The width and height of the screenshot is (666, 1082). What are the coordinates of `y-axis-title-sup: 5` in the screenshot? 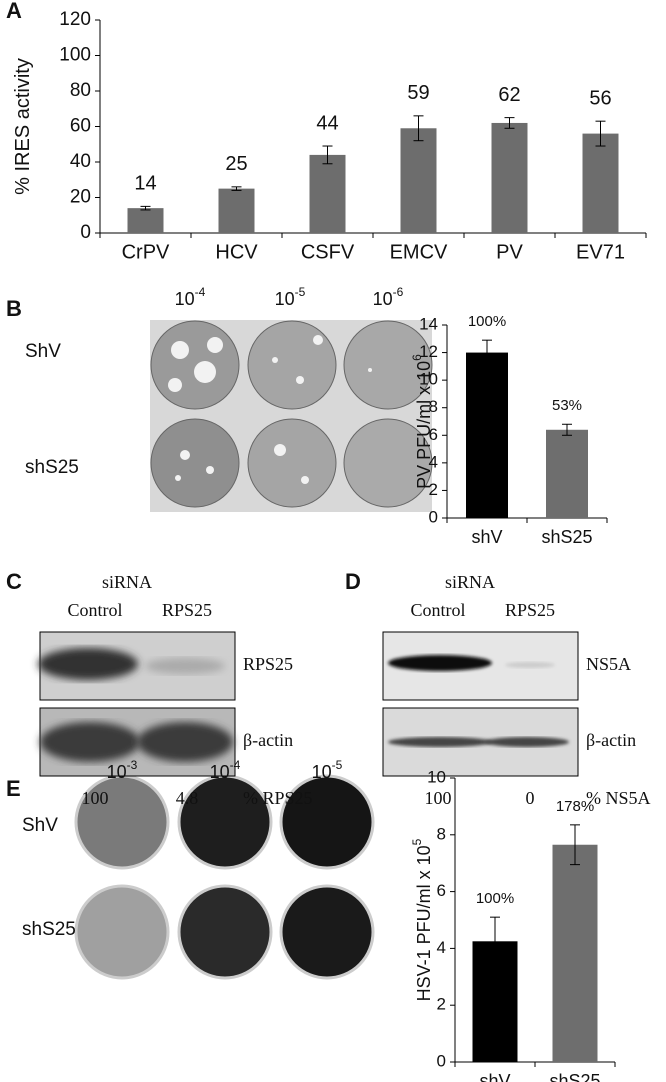 It's located at (417, 841).